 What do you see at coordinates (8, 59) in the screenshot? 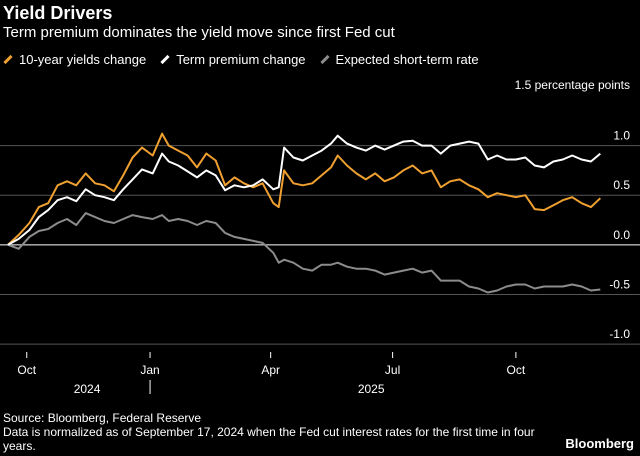
I see `legend-swatch-yields` at bounding box center [8, 59].